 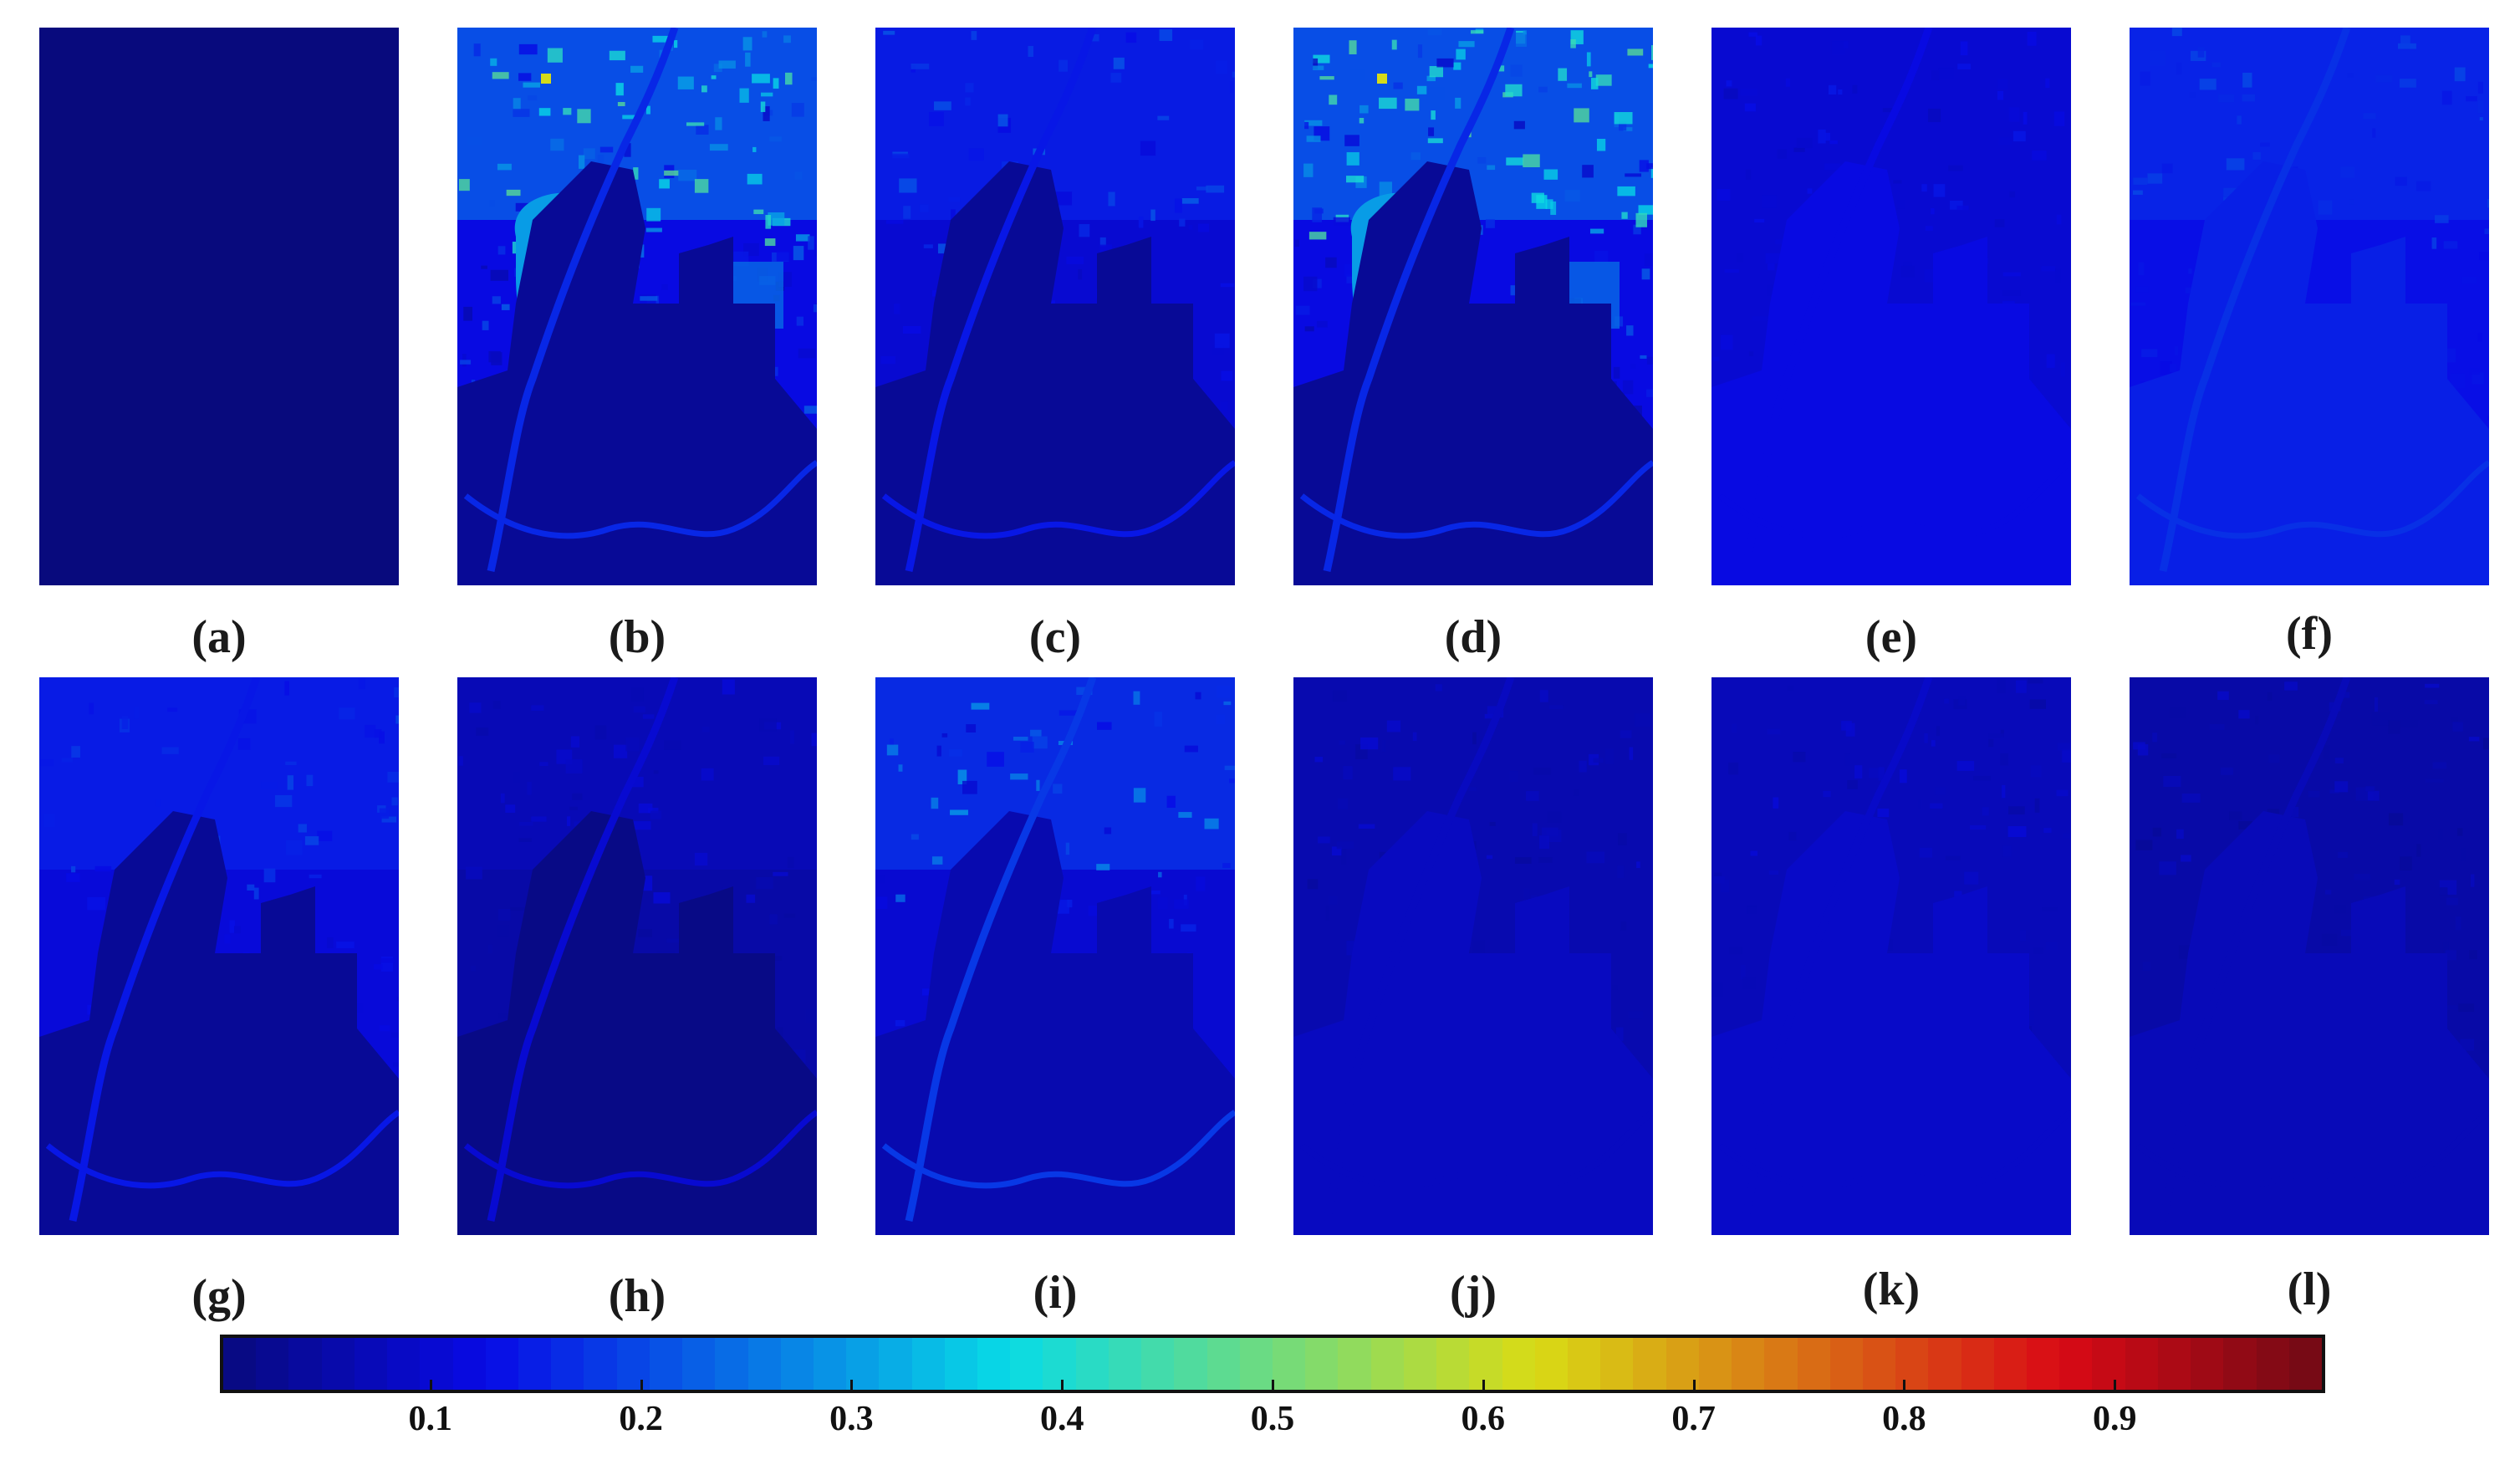 What do you see at coordinates (1055, 637) in the screenshot?
I see `panel-label-c: (c)` at bounding box center [1055, 637].